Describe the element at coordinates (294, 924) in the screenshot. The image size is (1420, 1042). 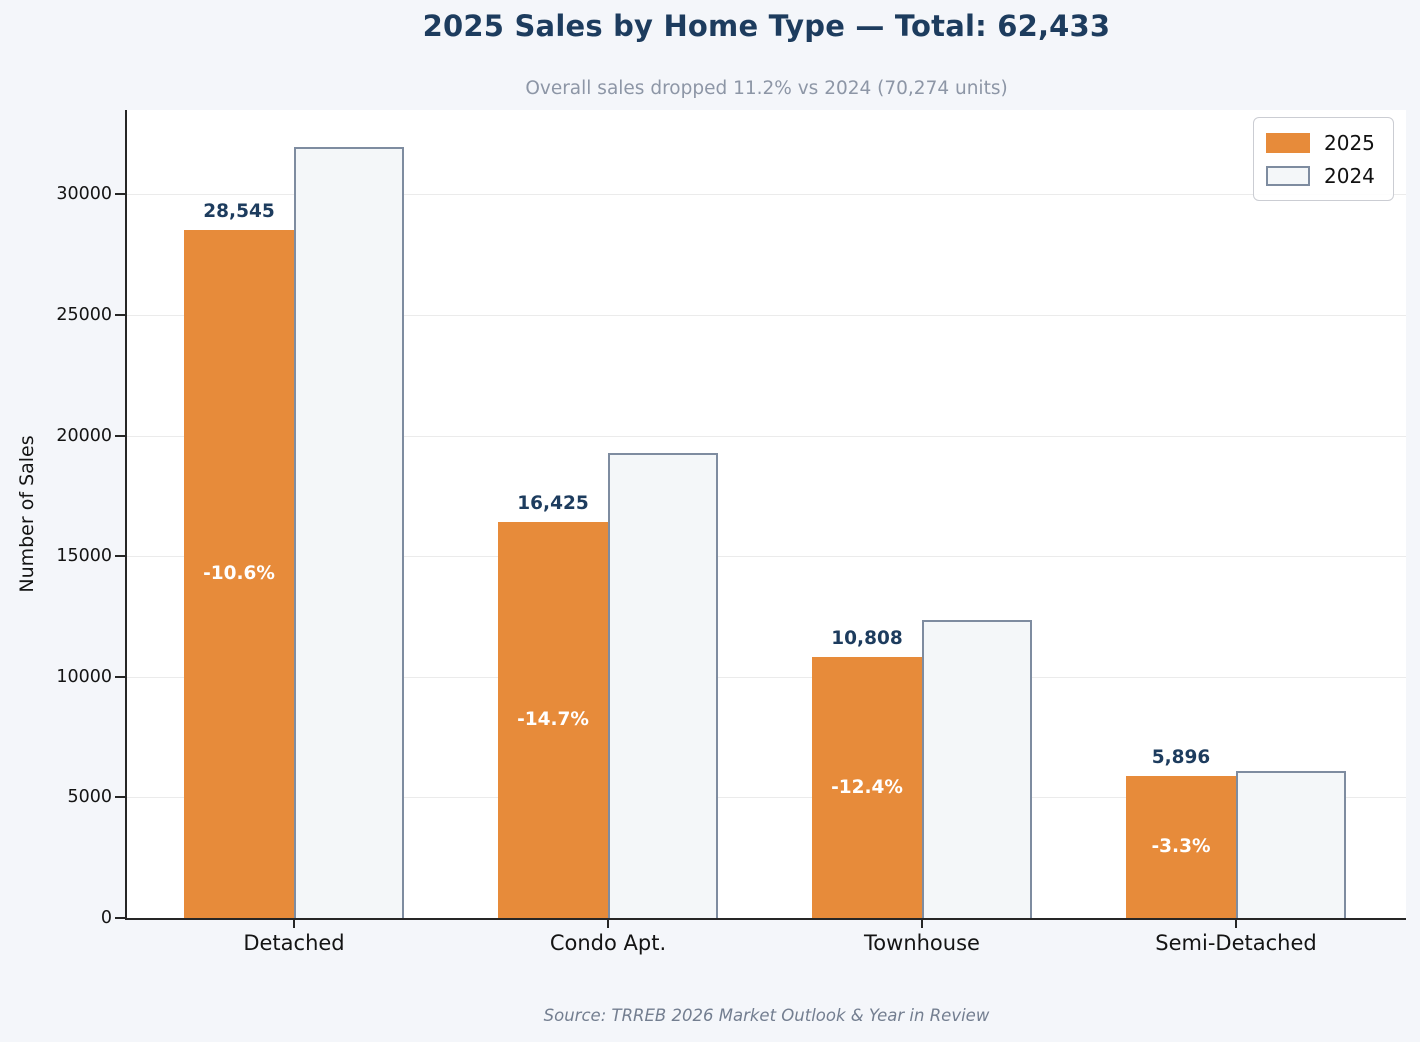
I see `x-tick-mark-detached` at that location.